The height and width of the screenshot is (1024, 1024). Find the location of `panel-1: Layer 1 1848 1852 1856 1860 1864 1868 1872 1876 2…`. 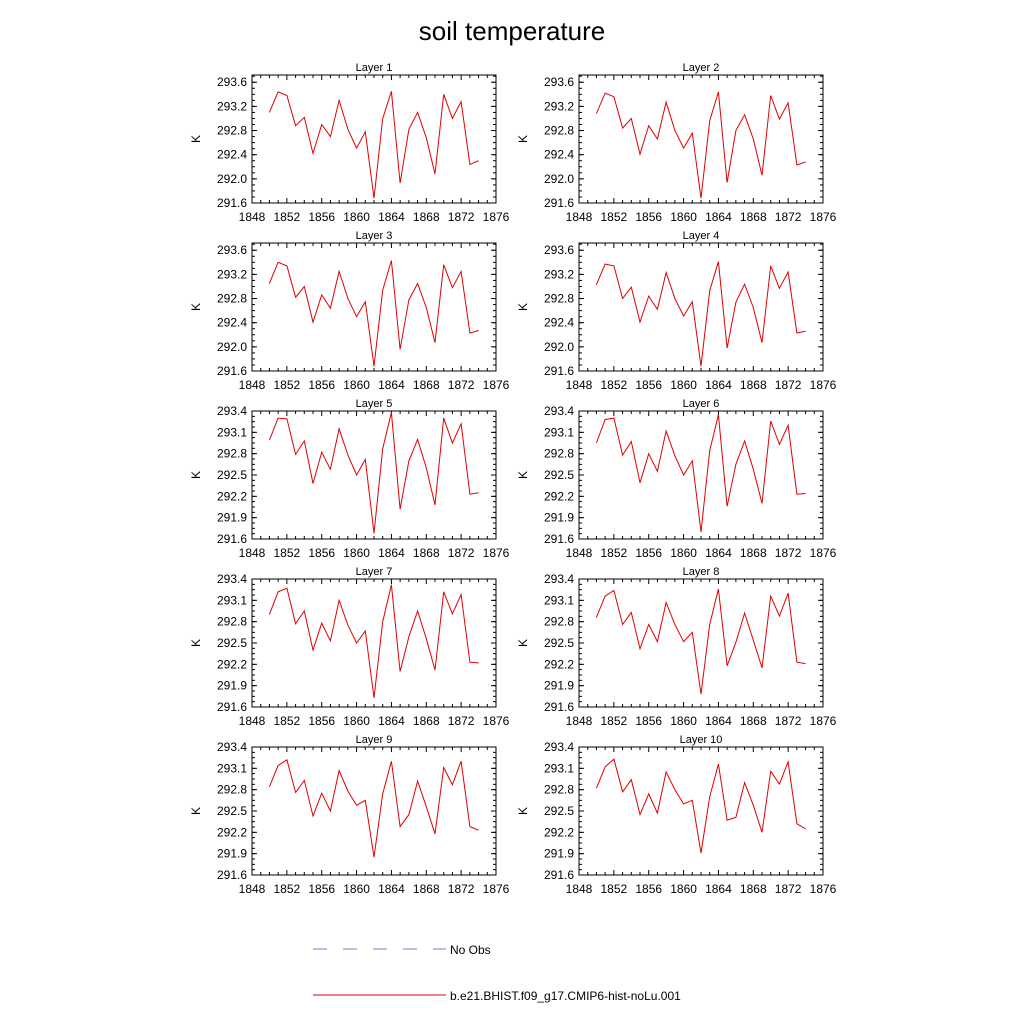

panel-1: Layer 1 1848 1852 1856 1860 1864 1868 1872 1876 2… is located at coordinates (349, 143).